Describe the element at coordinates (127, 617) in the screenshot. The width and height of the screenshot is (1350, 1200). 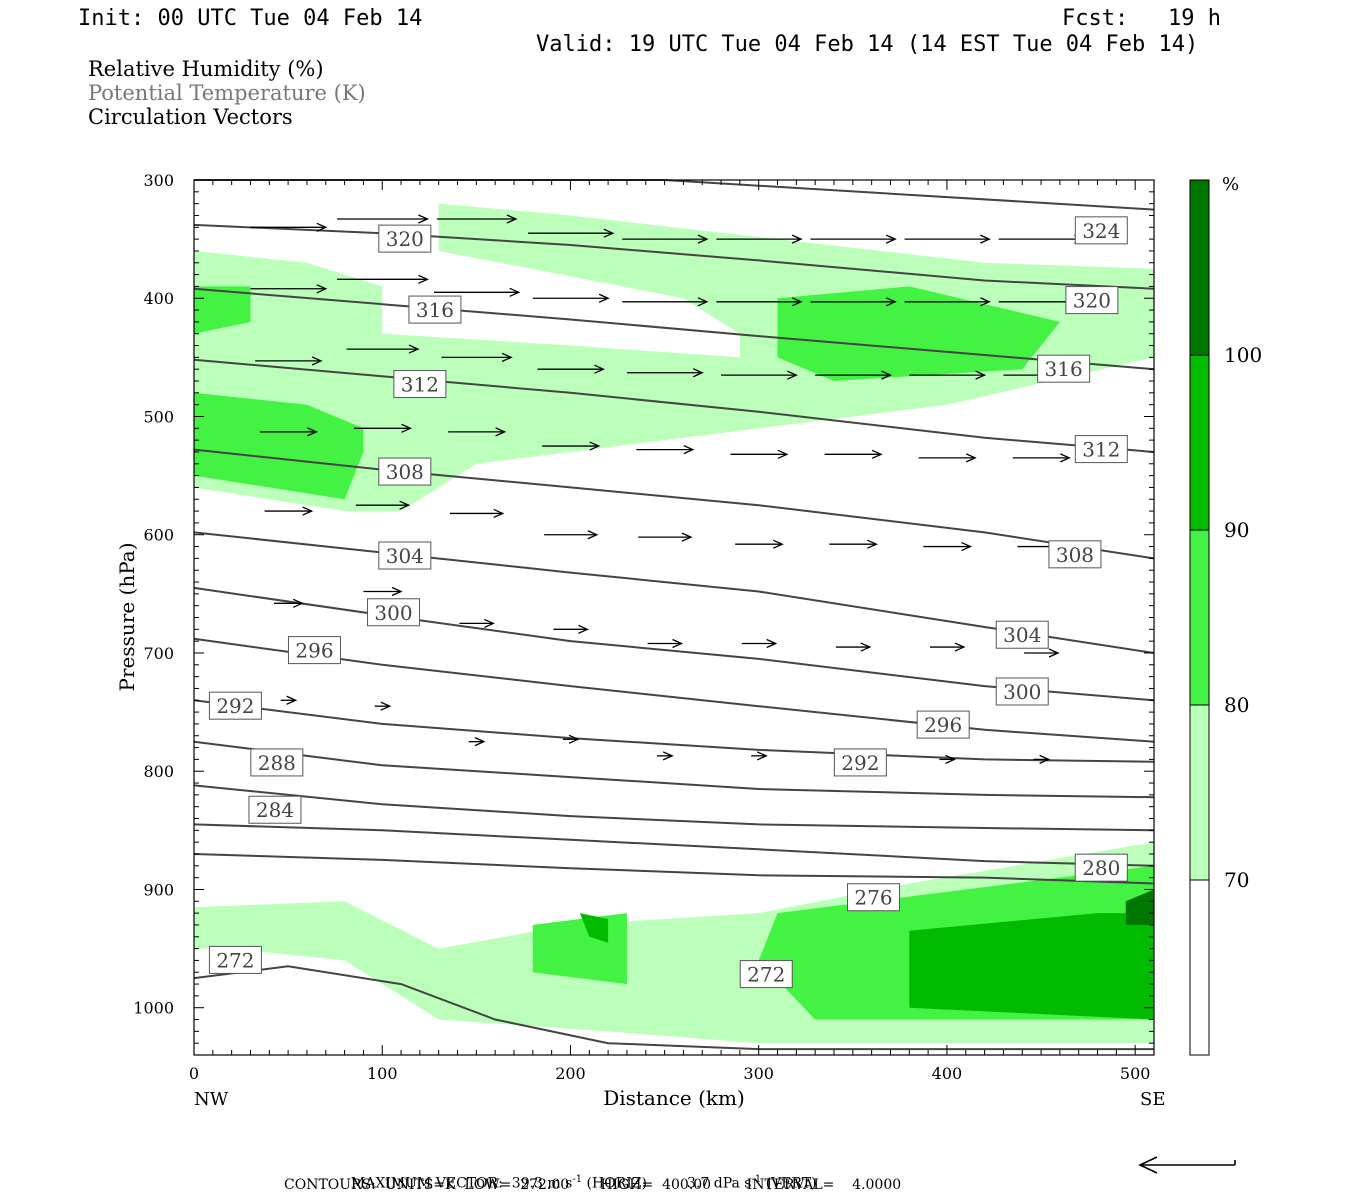
I see `y-axis-title: Pressure (hPa)` at that location.